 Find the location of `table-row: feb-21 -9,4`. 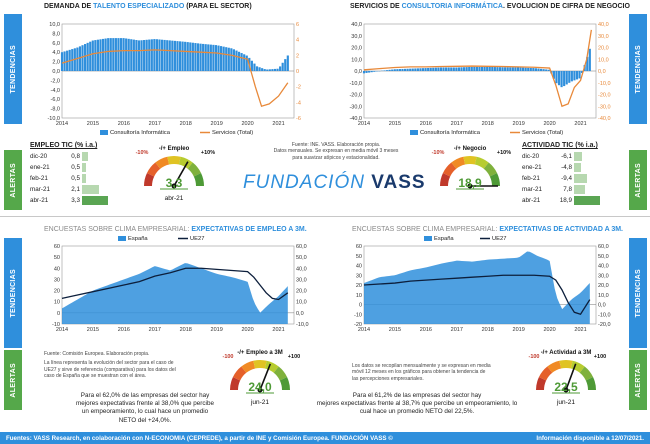

table-row: feb-21 -9,4 is located at coordinates (561, 178).